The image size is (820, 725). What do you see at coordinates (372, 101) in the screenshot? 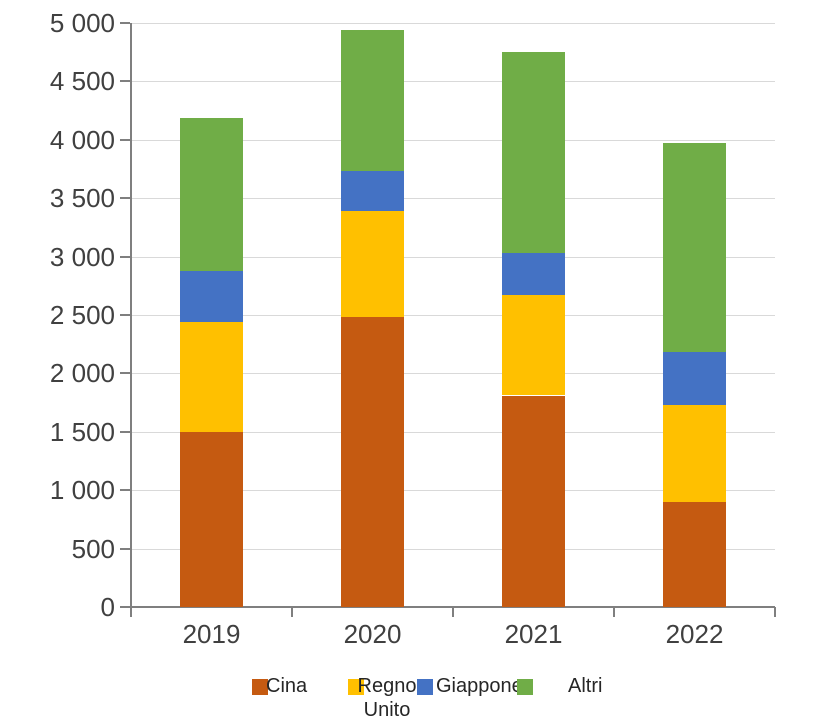
I see `bar-segment-altri-2020` at bounding box center [372, 101].